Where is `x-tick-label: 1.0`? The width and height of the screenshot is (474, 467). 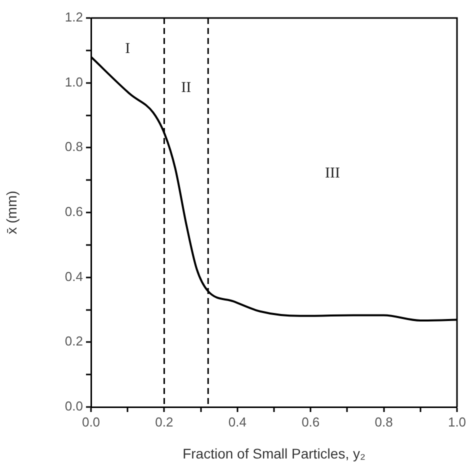
x-tick-label: 1.0 is located at coordinates (457, 422).